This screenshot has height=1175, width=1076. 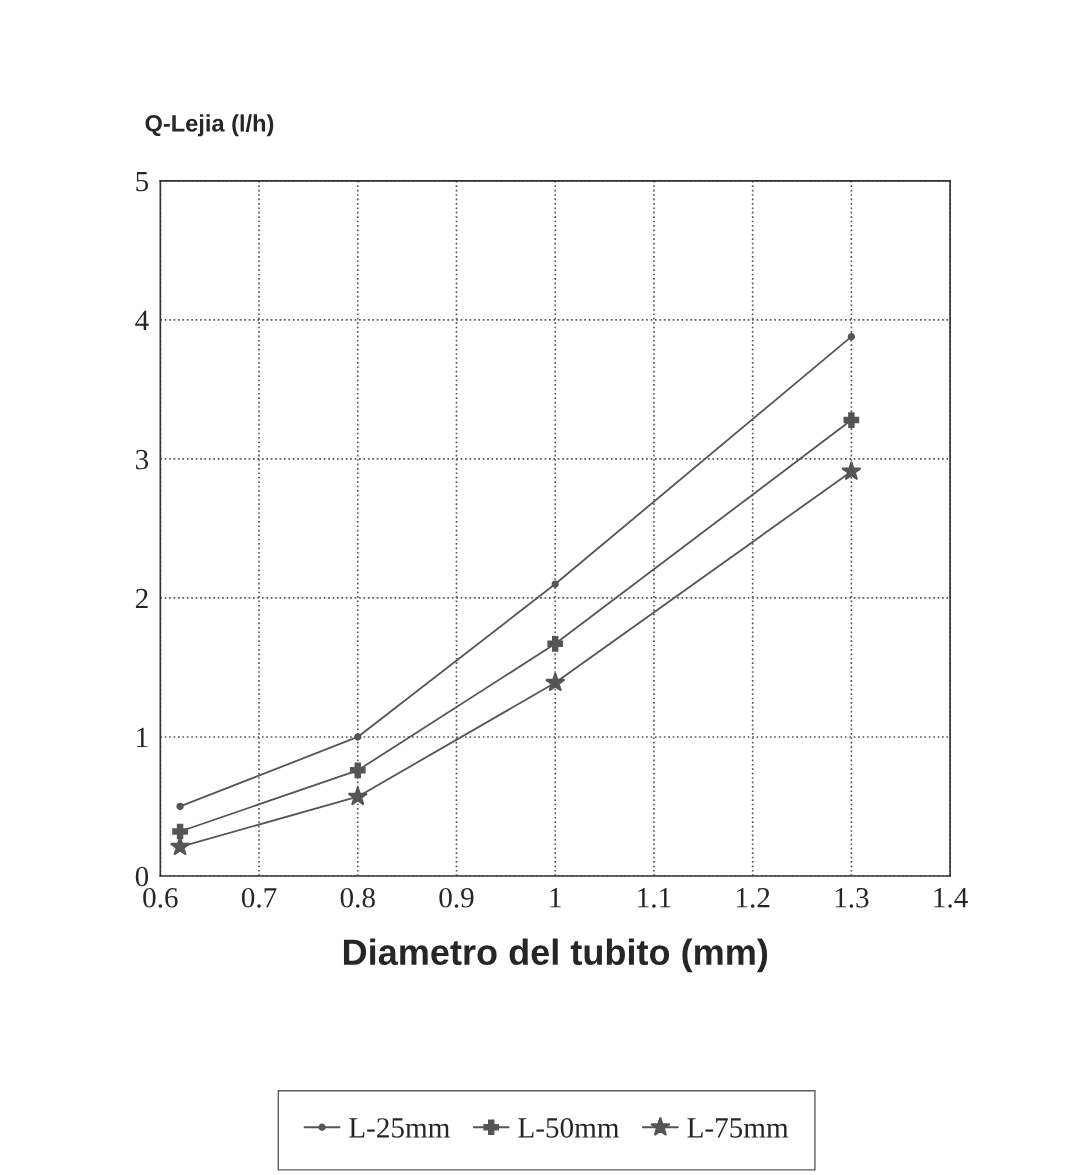 I want to click on y-tick-label: 3, so click(x=142, y=459).